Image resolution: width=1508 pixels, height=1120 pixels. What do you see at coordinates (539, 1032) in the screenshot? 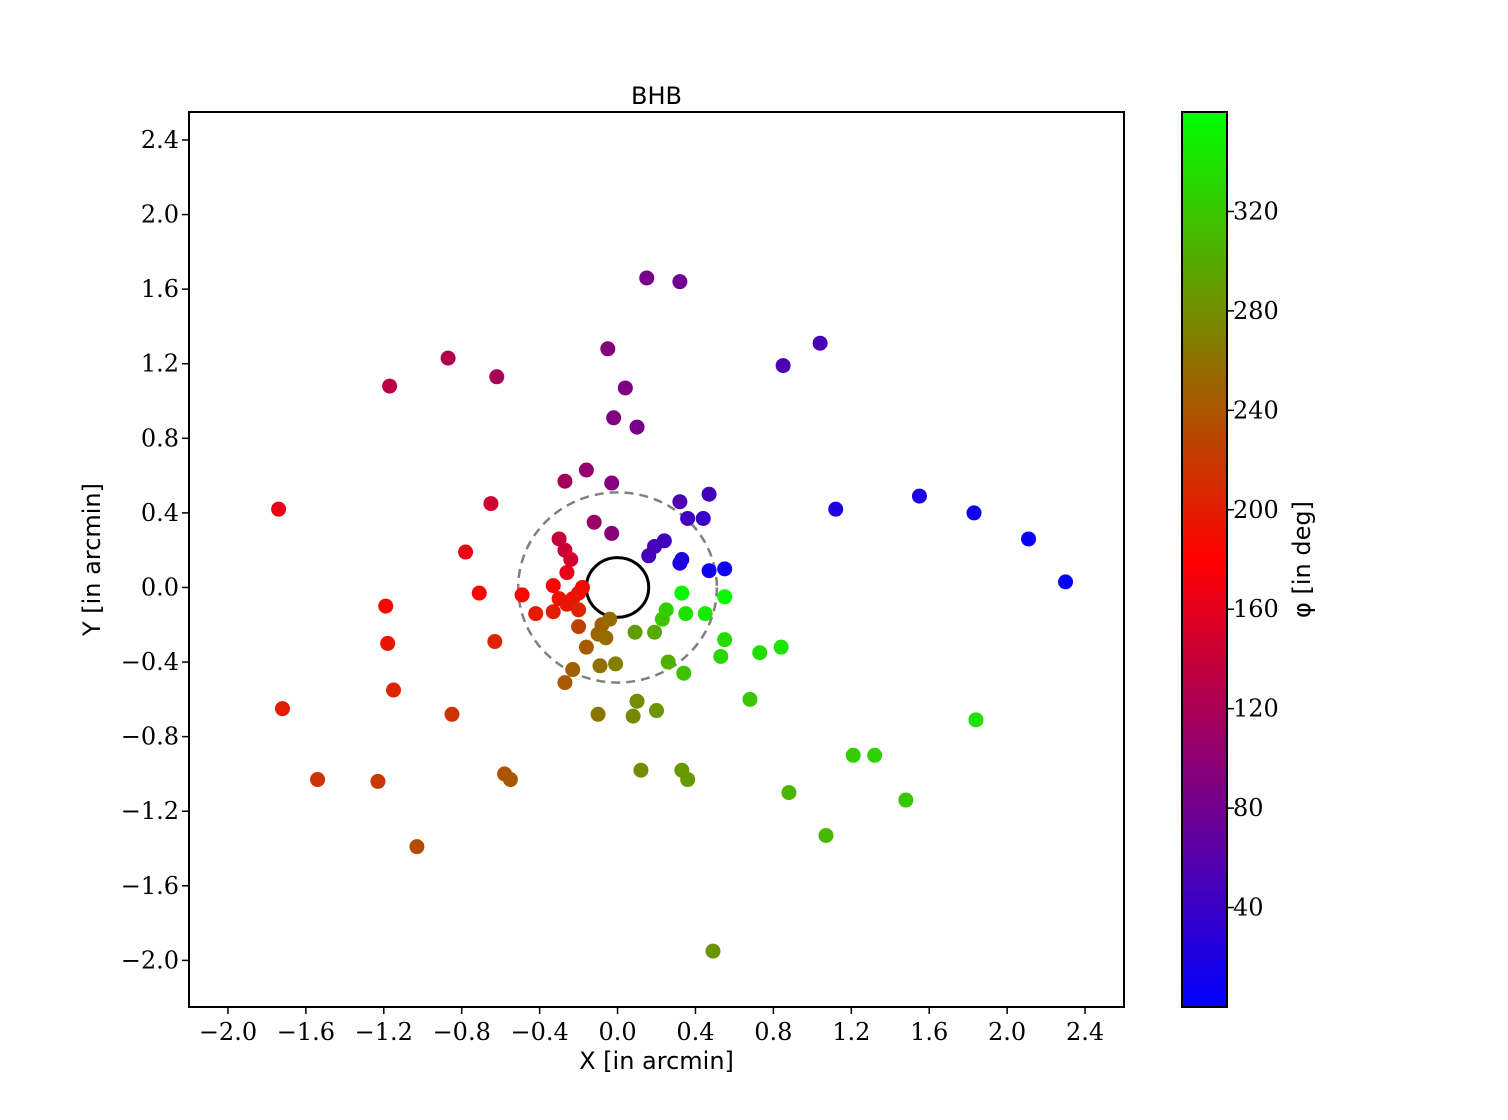
I see `x-tick-label: −0.4` at bounding box center [539, 1032].